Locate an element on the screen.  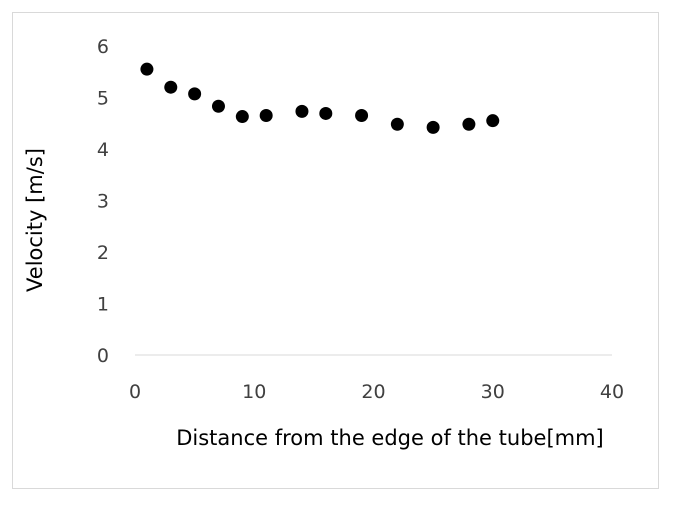
x-tick-label: 40 is located at coordinates (612, 392).